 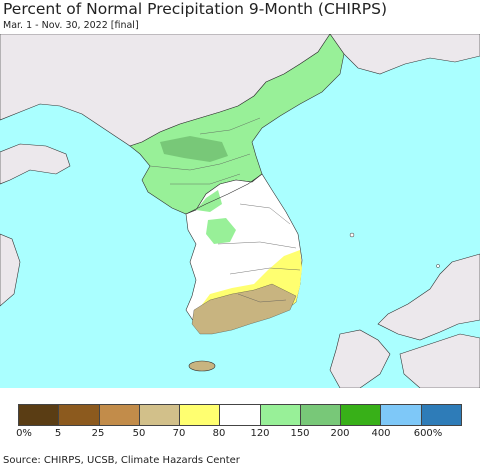 I want to click on province-borders, so click(x=225, y=210).